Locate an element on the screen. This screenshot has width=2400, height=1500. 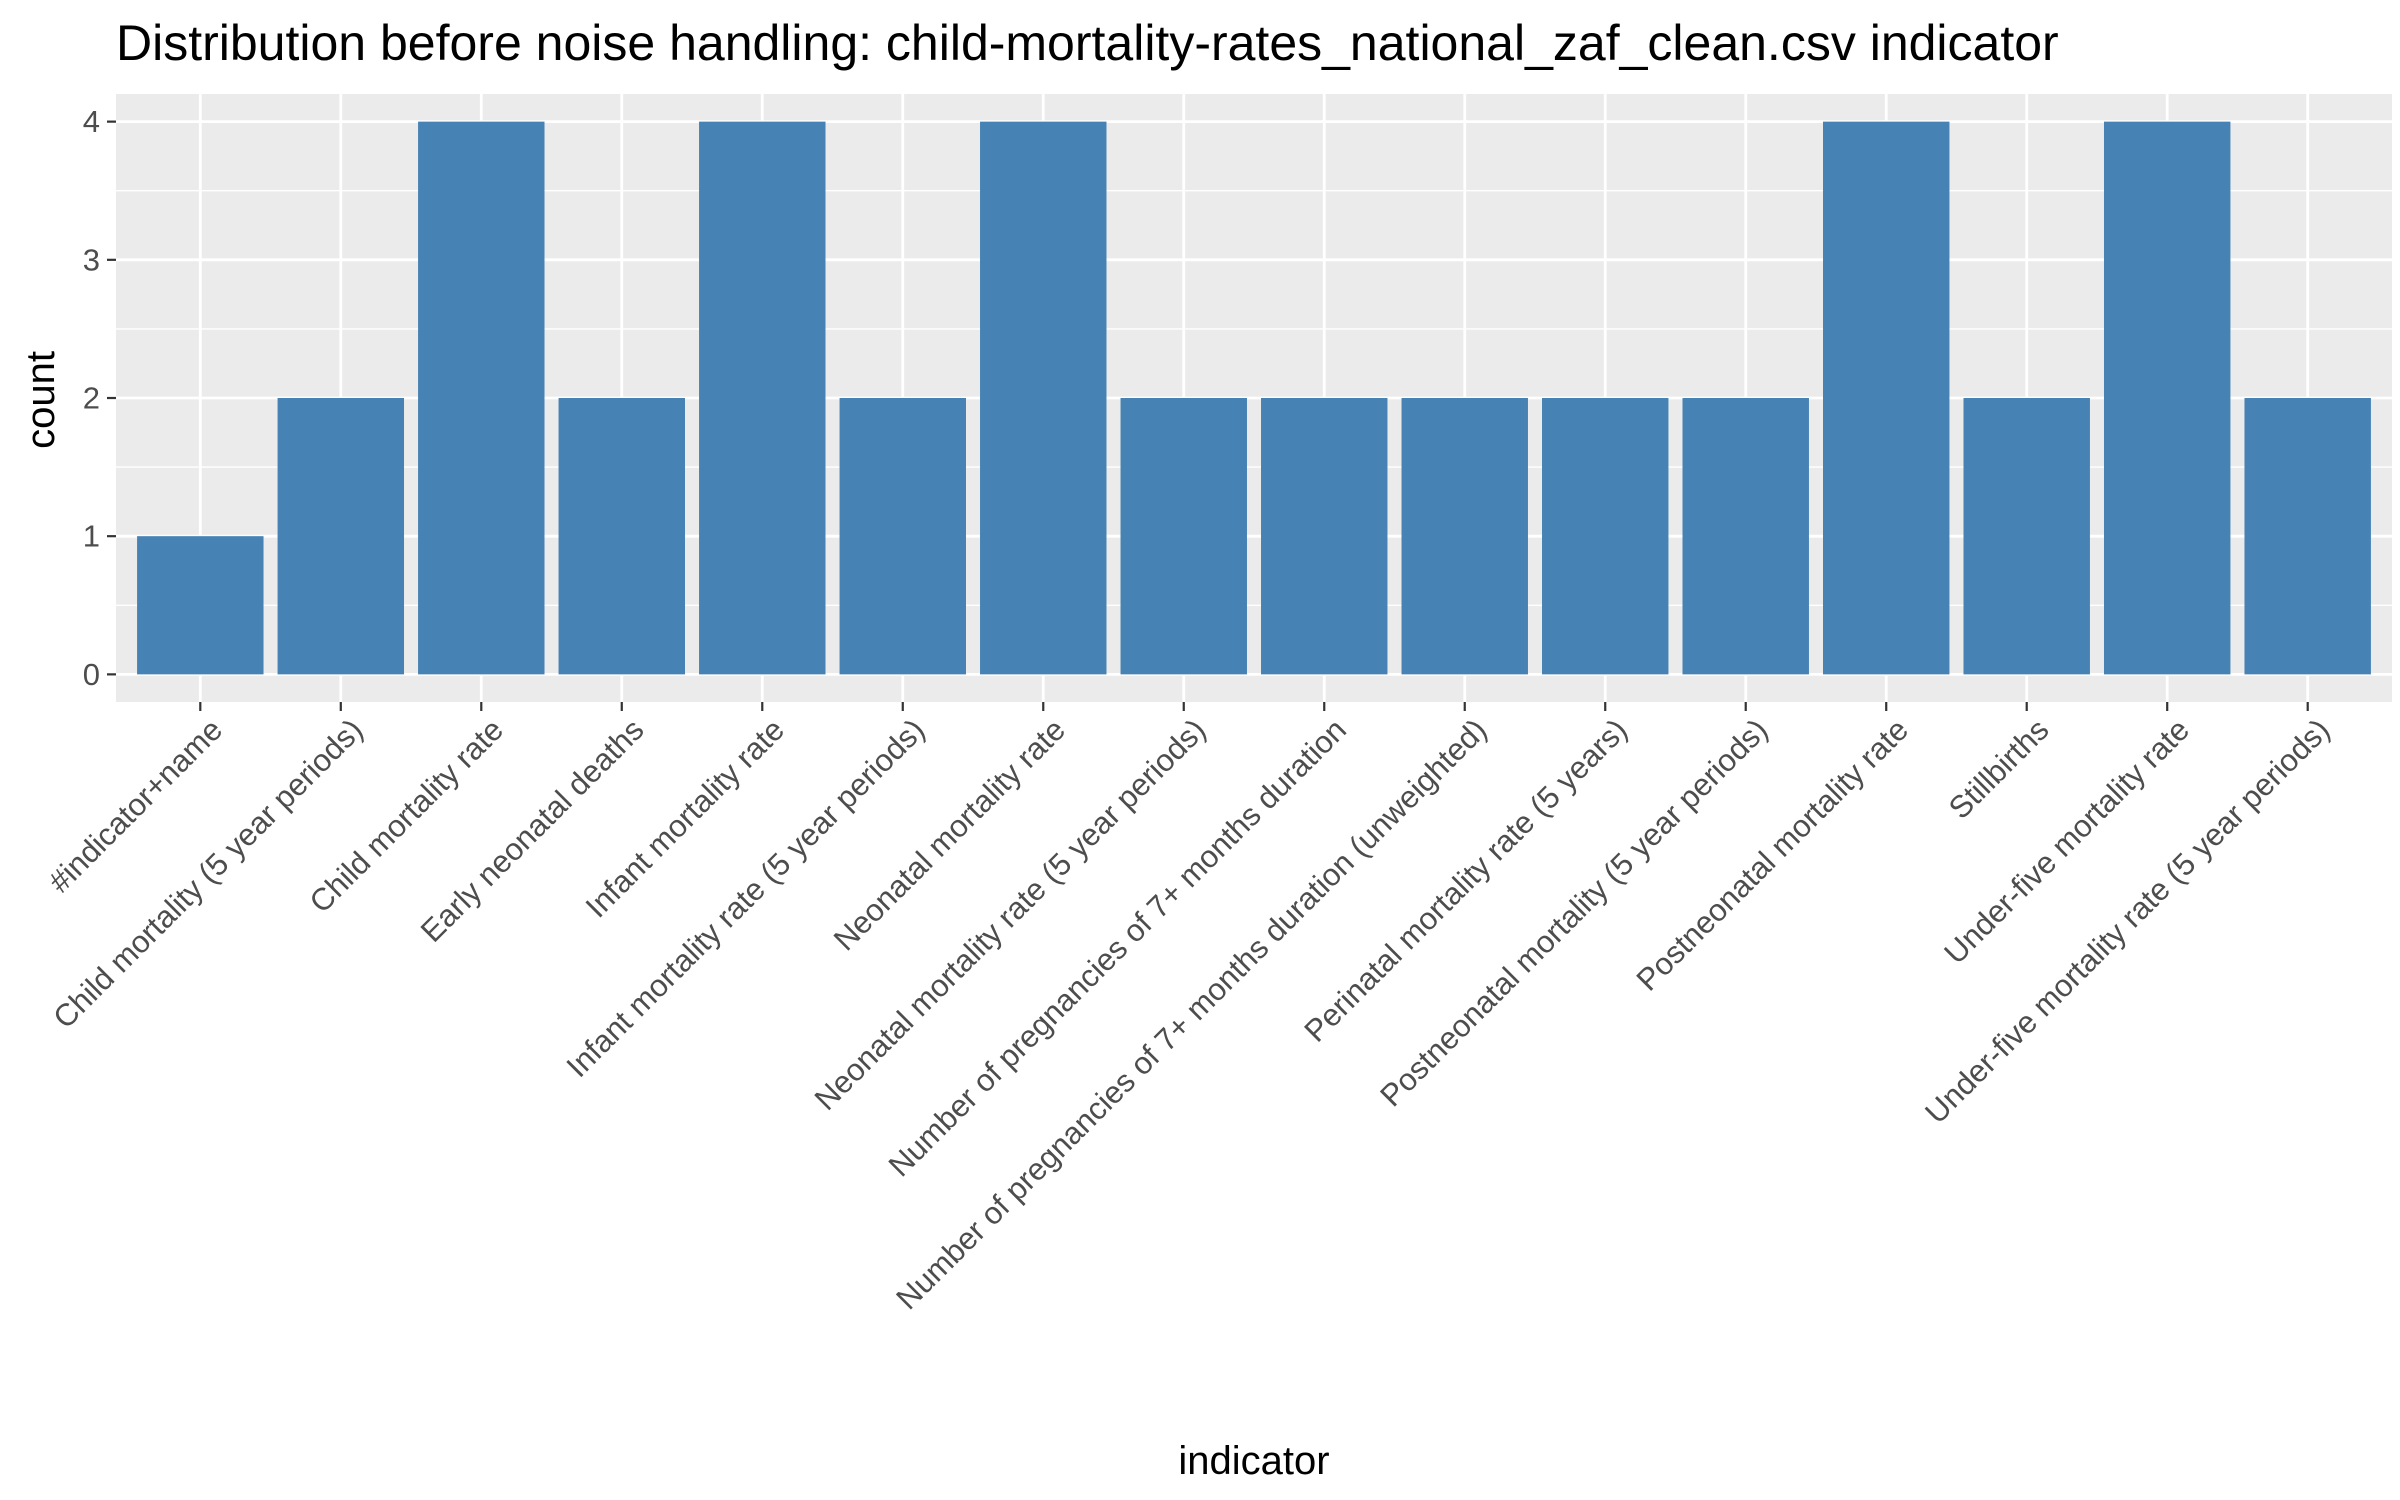
x-tick-label: Under-five mortality rate is located at coordinates (2066, 841).